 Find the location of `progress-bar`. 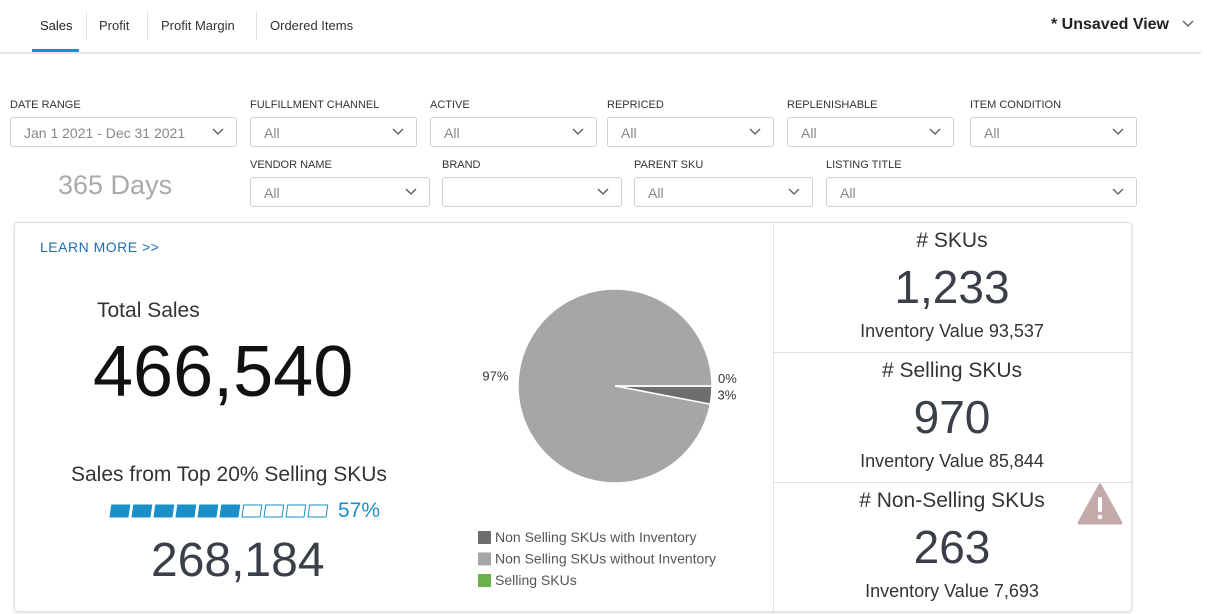

progress-bar is located at coordinates (219, 511).